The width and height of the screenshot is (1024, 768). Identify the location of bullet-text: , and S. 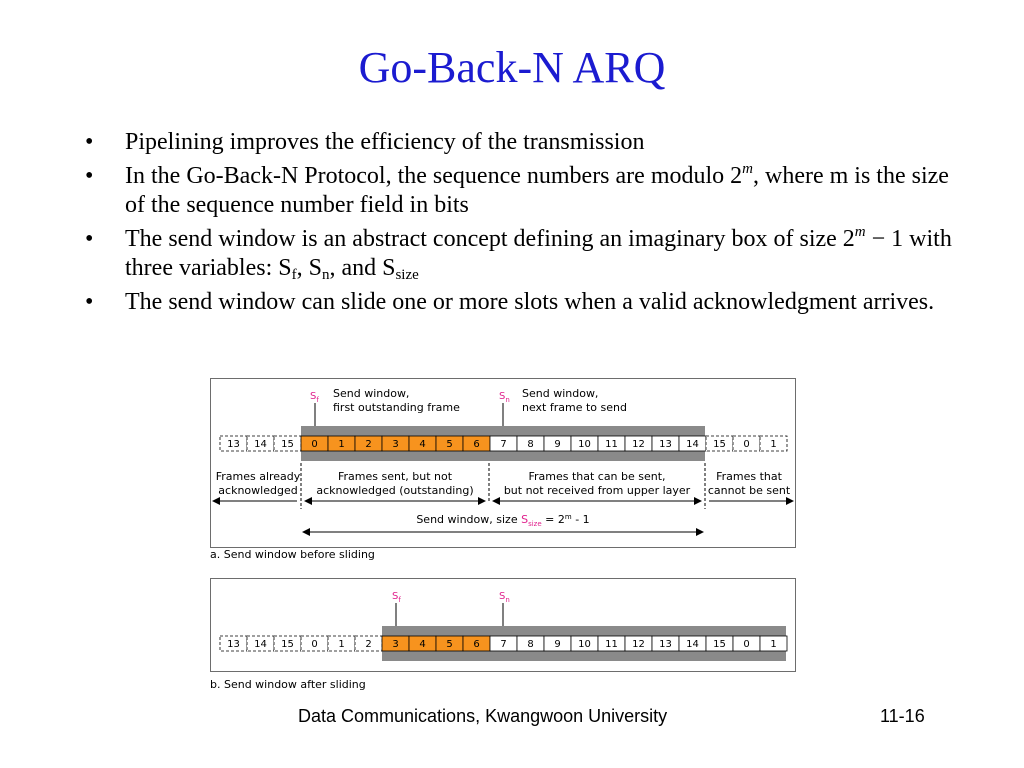
(362, 268).